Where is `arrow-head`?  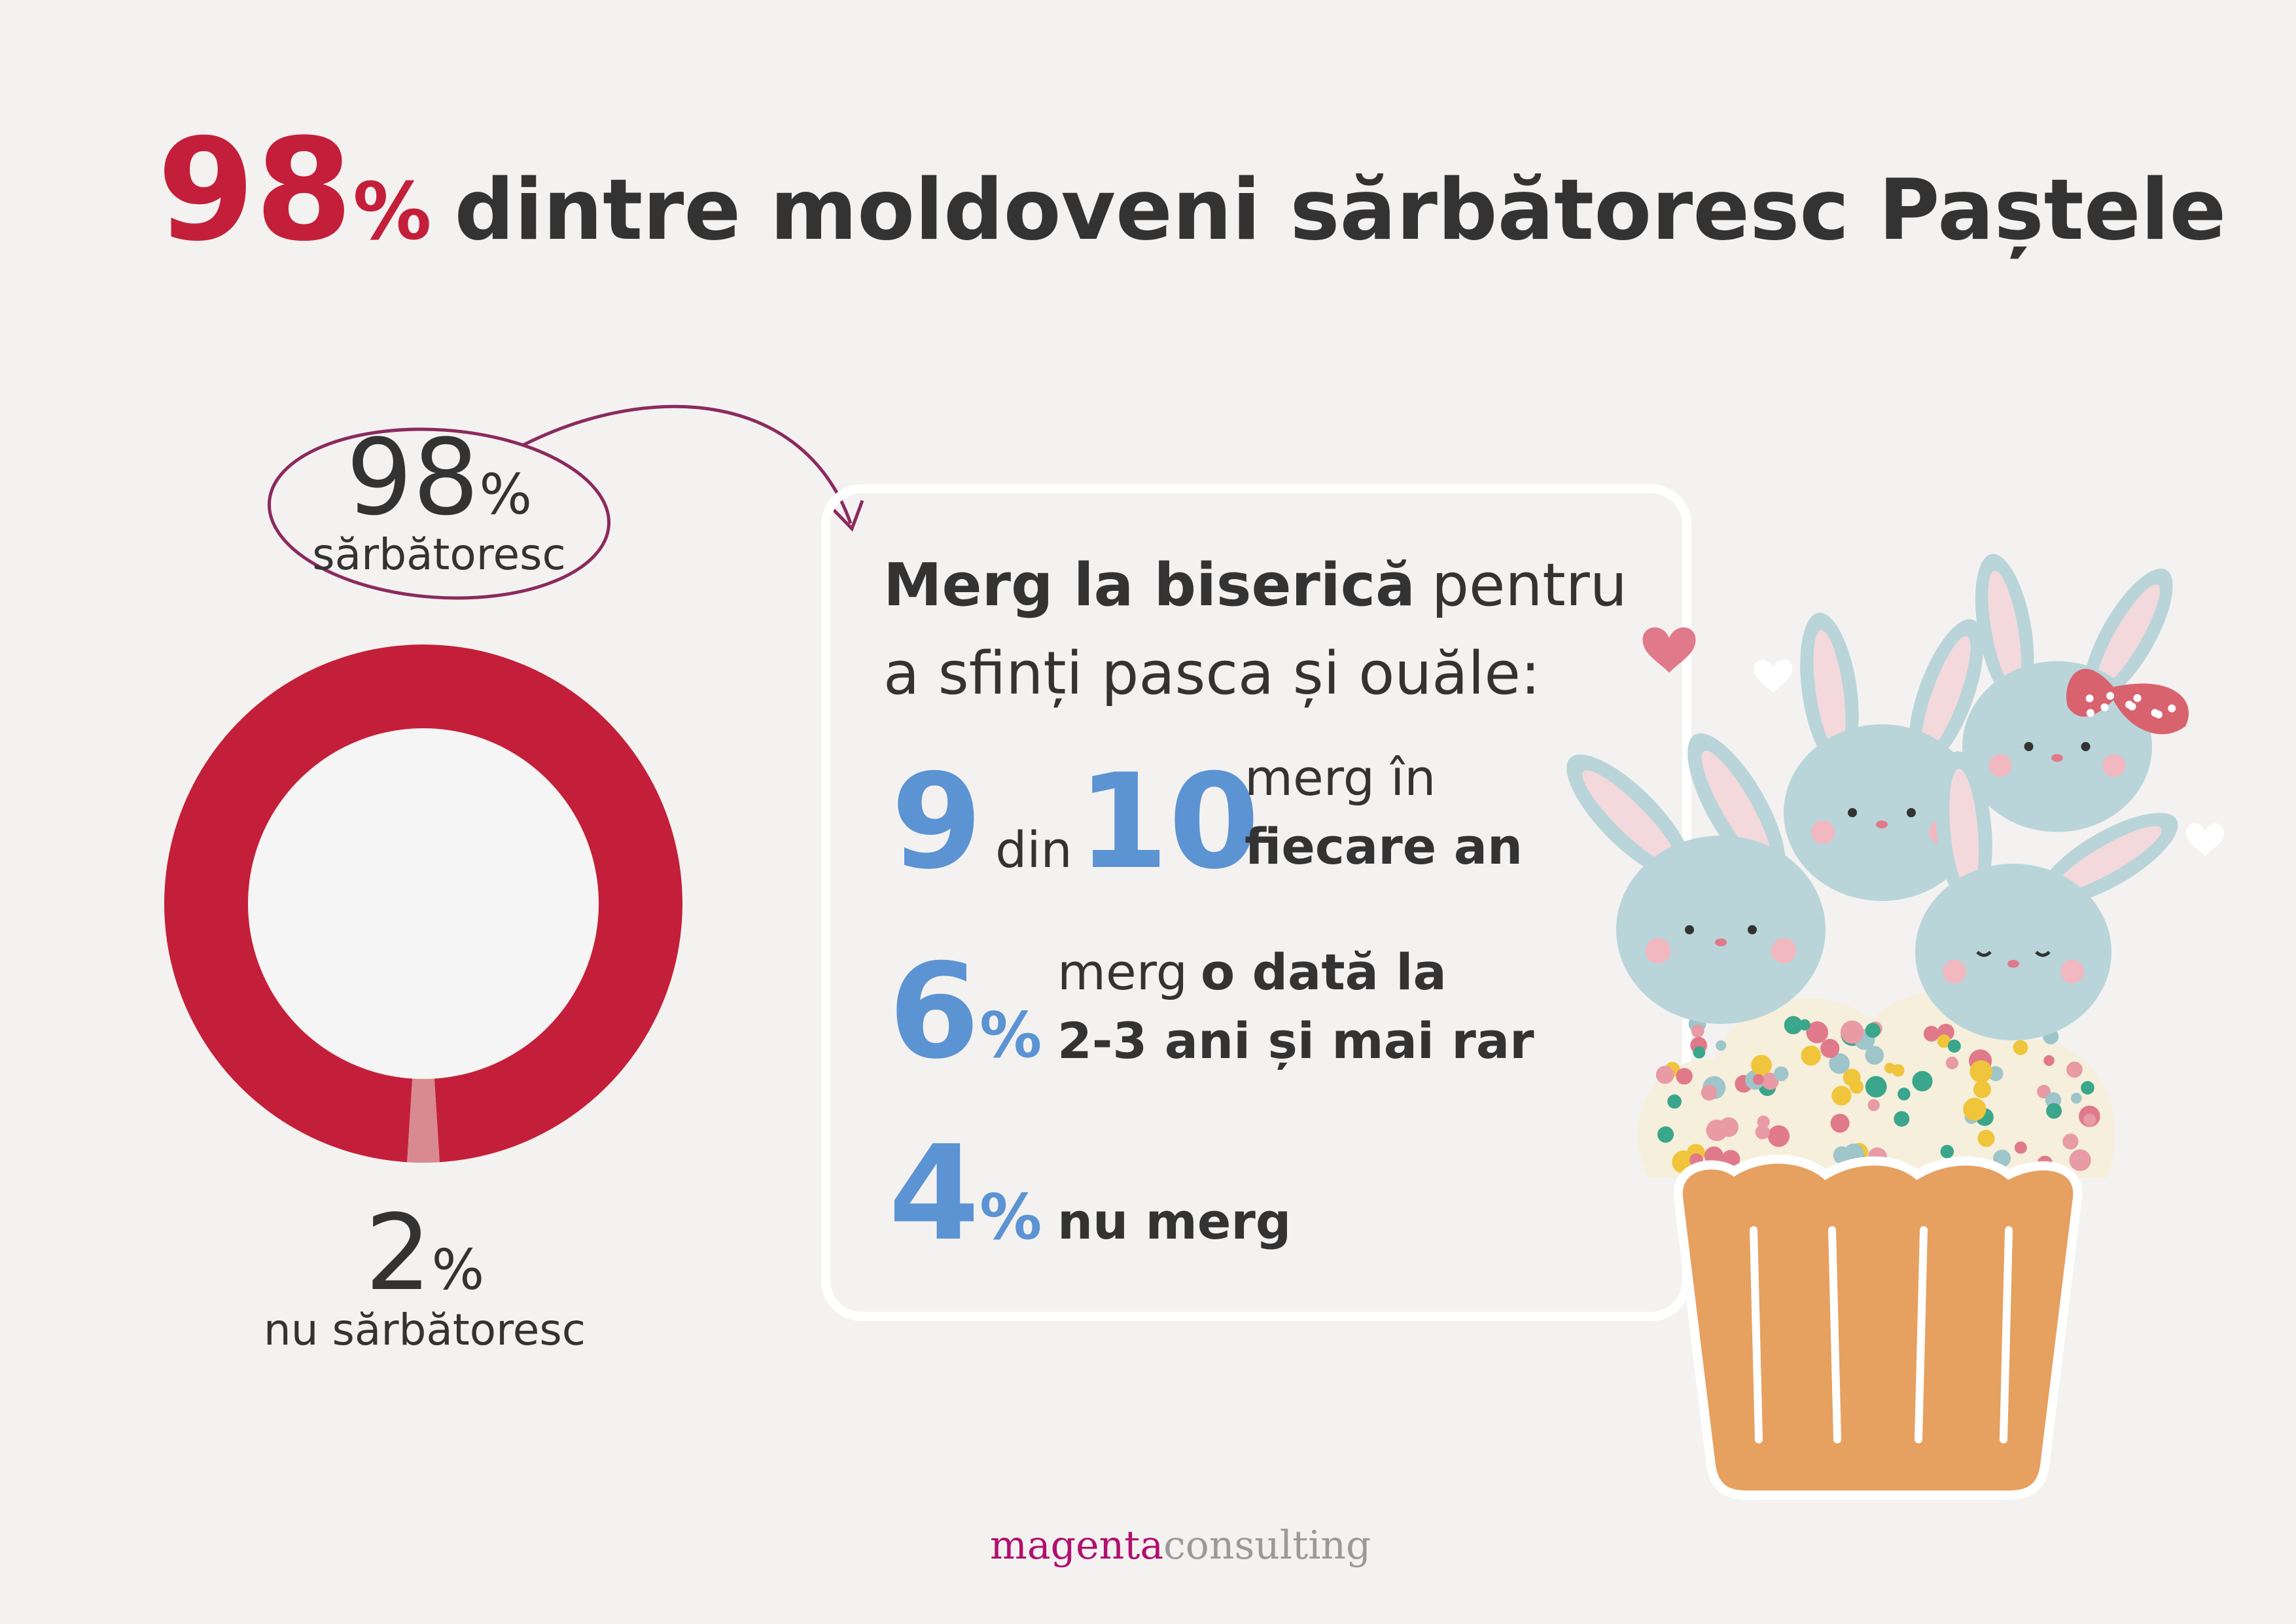 arrow-head is located at coordinates (847, 516).